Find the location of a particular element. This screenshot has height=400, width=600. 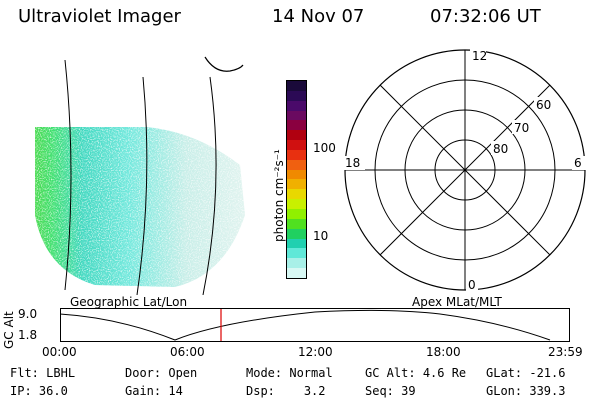

mlt-label-0: 0 is located at coordinates (472, 285).